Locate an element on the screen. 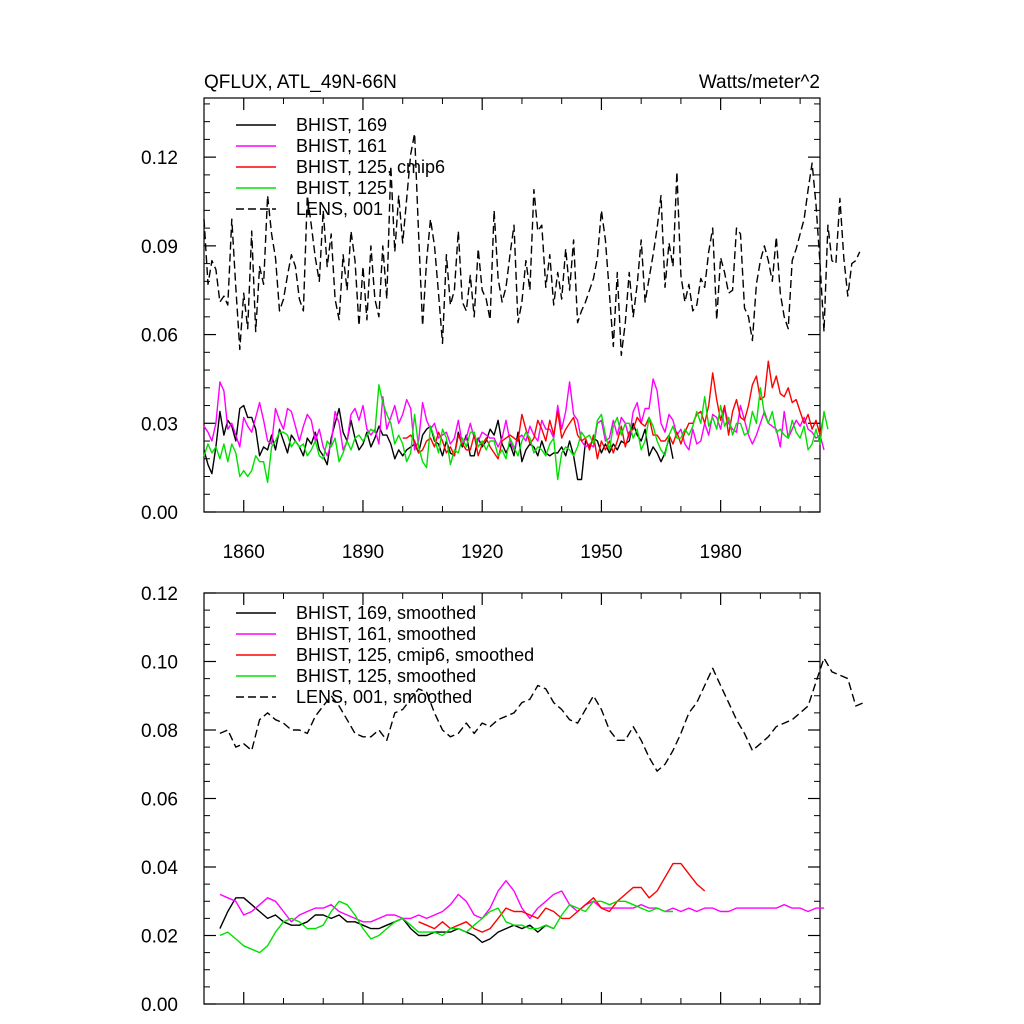 The image size is (1024, 1024). bottom-panel-legend-label: BHIST, 125, cmip6, smoothed is located at coordinates (415, 655).